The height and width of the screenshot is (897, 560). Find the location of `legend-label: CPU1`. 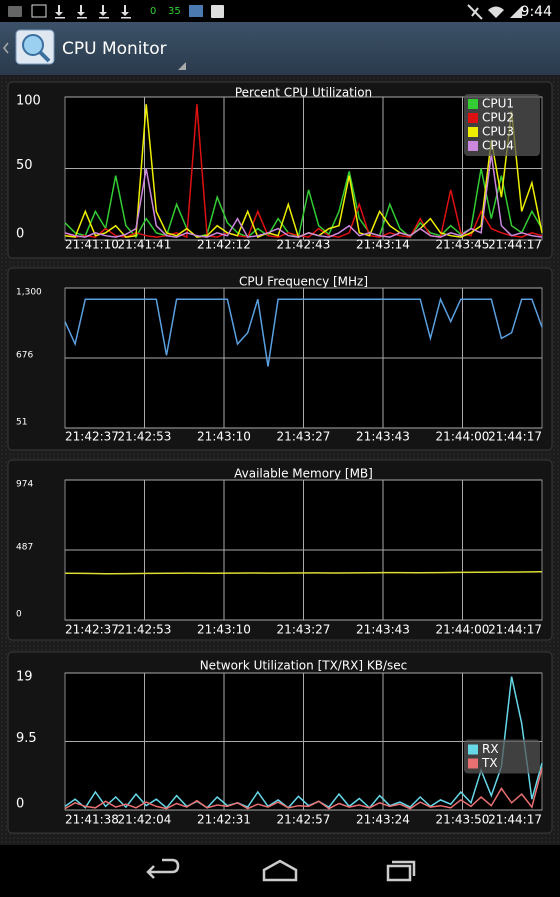

legend-label: CPU1 is located at coordinates (498, 104).